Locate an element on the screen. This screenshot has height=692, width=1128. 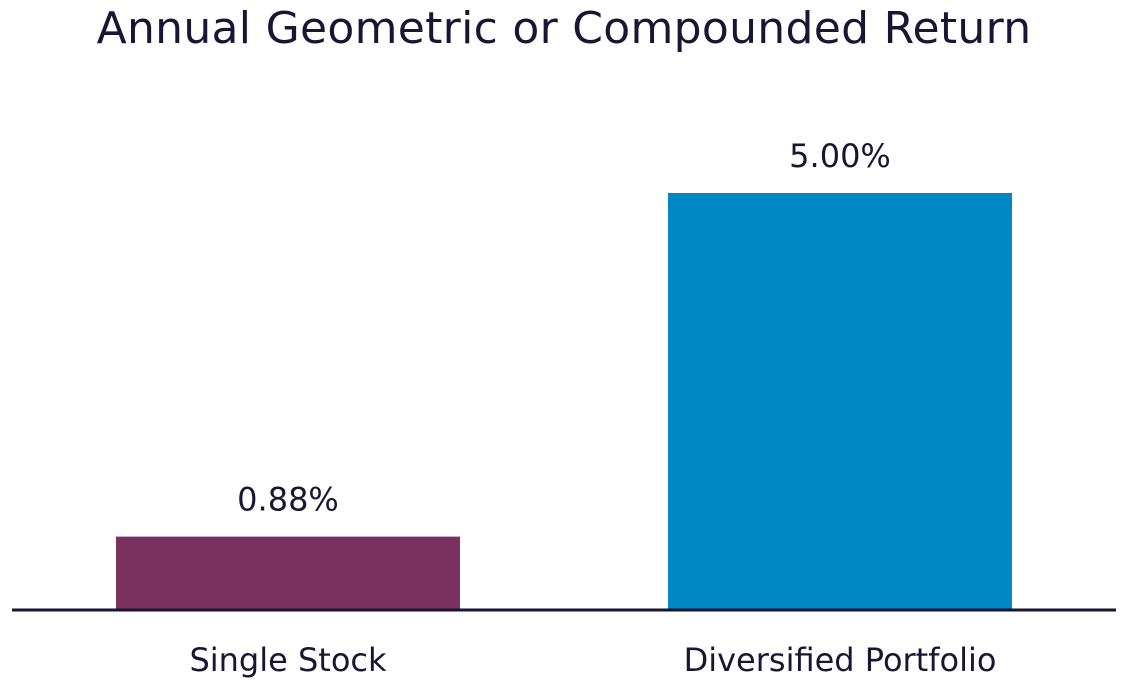
category-label: Single Stock is located at coordinates (288, 660).